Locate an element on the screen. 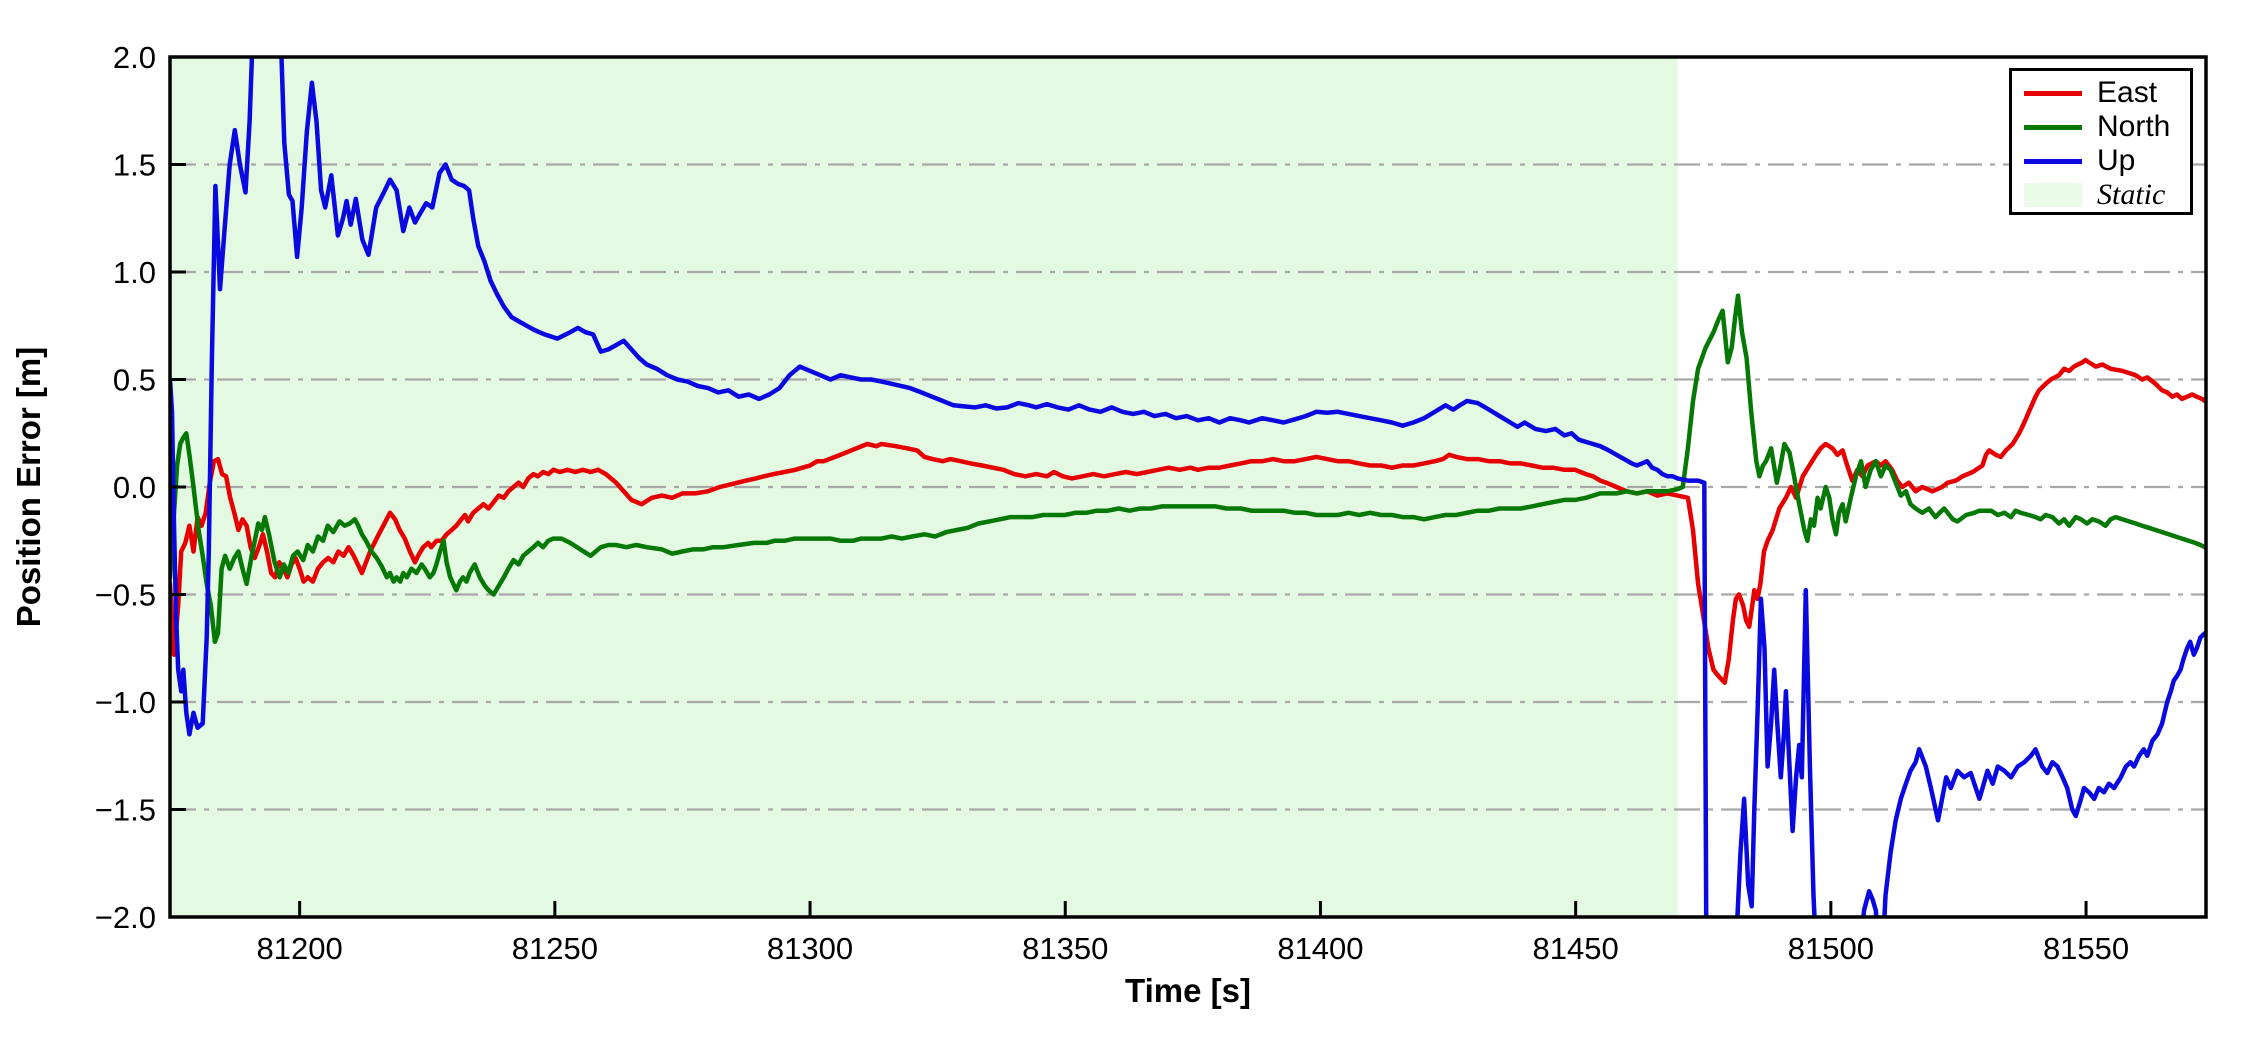 The image size is (2250, 1050). legend-item-north: North is located at coordinates (2101, 127).